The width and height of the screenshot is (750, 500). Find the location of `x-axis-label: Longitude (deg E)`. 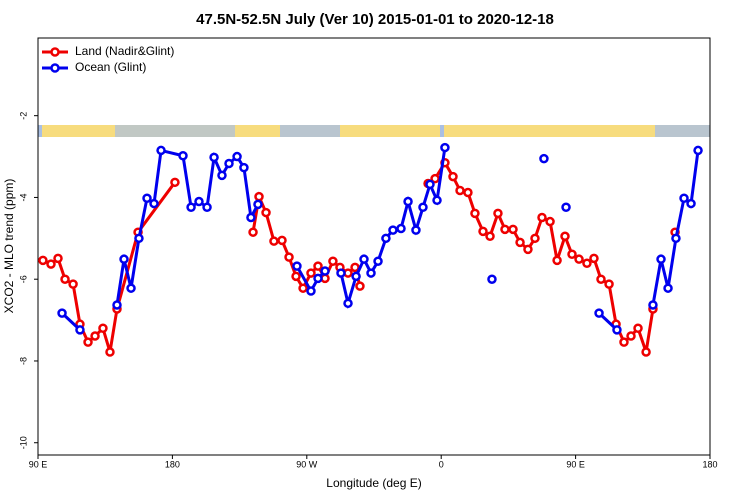

x-axis-label: Longitude (deg E) is located at coordinates (373, 483).